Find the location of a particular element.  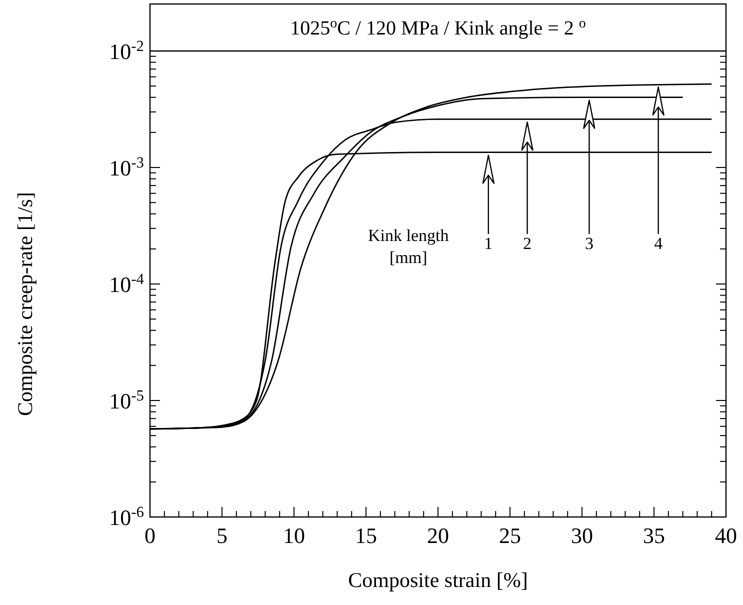

y-axis-title: Composite creep-rate [1/s] is located at coordinates (25, 304).